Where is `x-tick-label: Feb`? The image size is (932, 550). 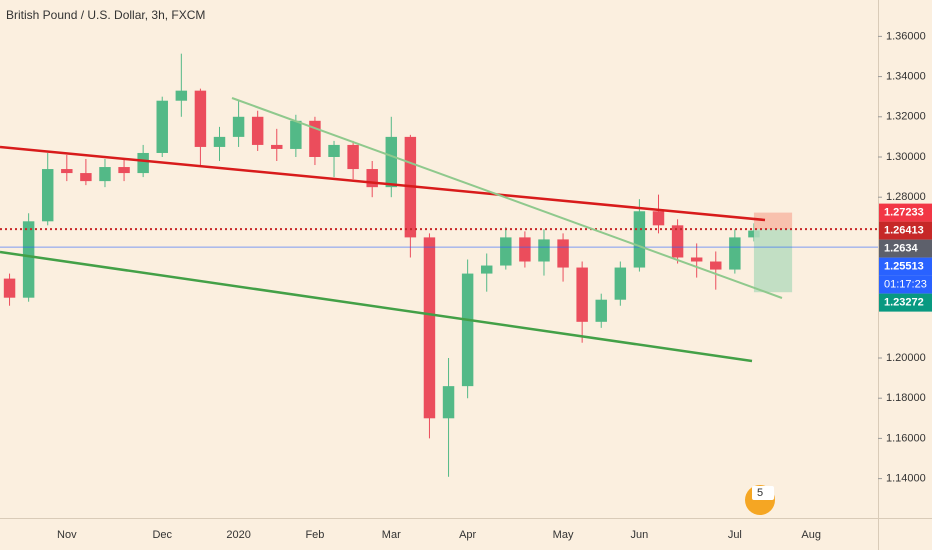 x-tick-label: Feb is located at coordinates (314, 535).